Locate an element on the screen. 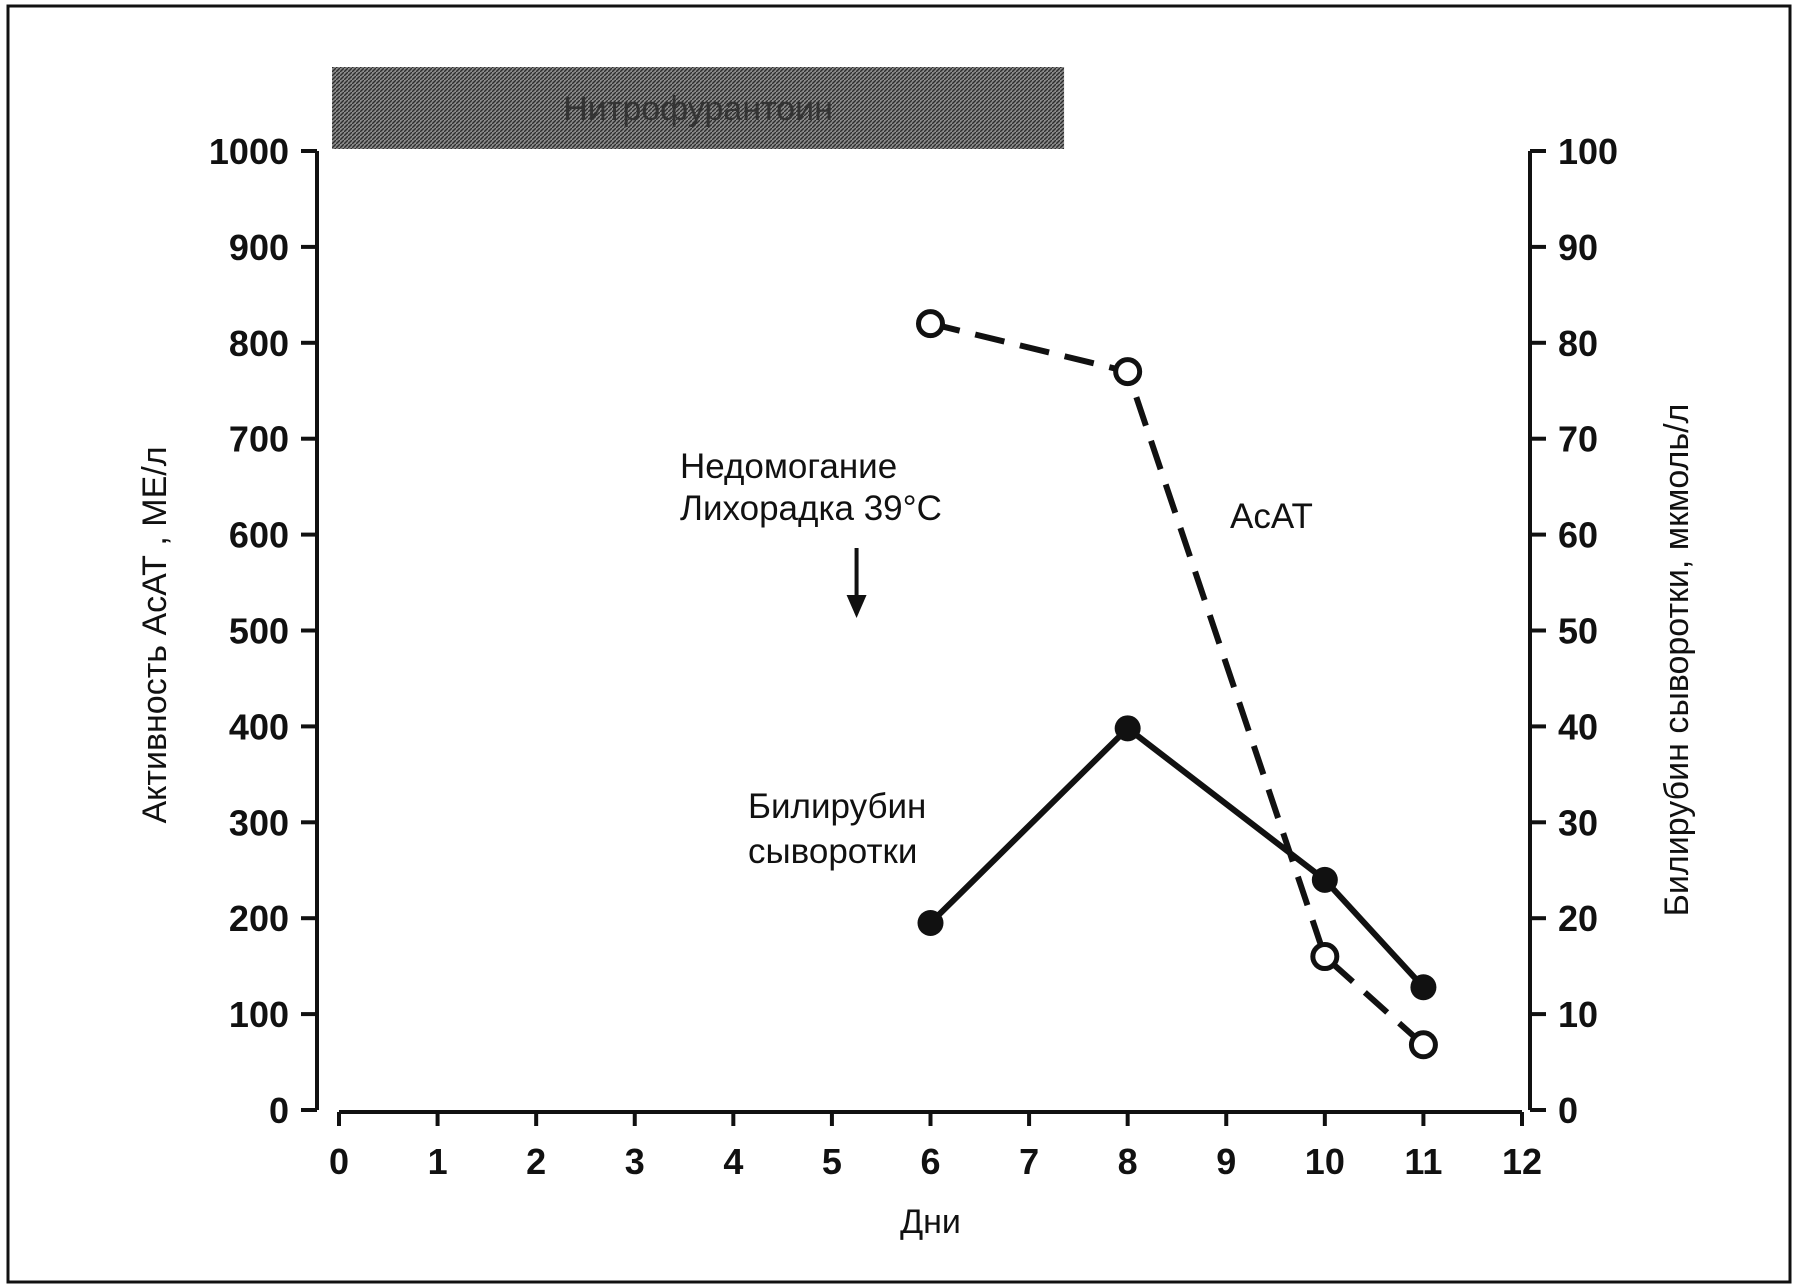  x-tick-label: 9 is located at coordinates (1226, 1161).